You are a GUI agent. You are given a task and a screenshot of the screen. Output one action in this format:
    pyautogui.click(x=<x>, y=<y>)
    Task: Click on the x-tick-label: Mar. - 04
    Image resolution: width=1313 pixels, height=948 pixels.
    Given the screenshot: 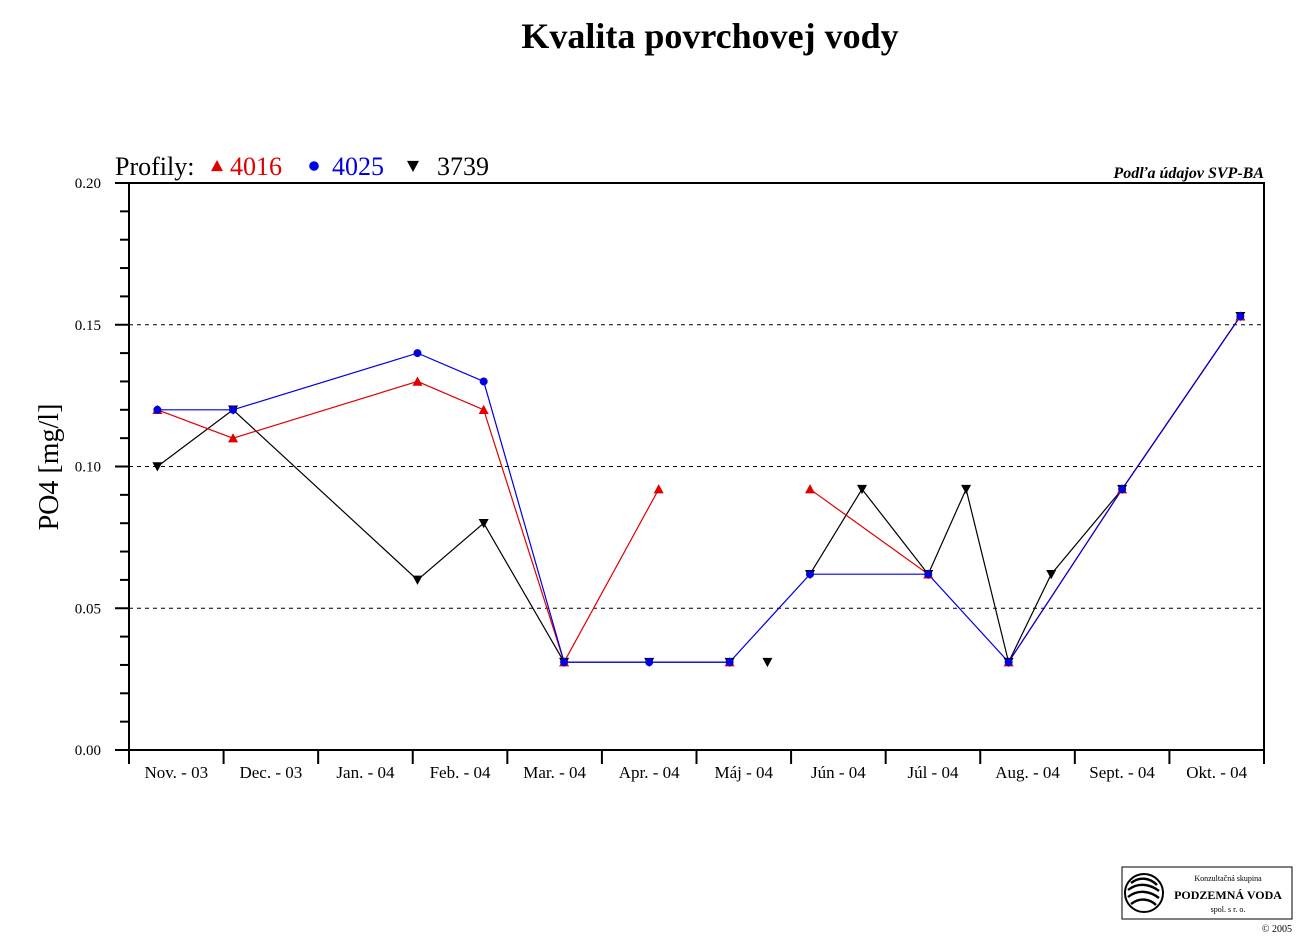 What is the action you would take?
    pyautogui.click(x=554, y=772)
    